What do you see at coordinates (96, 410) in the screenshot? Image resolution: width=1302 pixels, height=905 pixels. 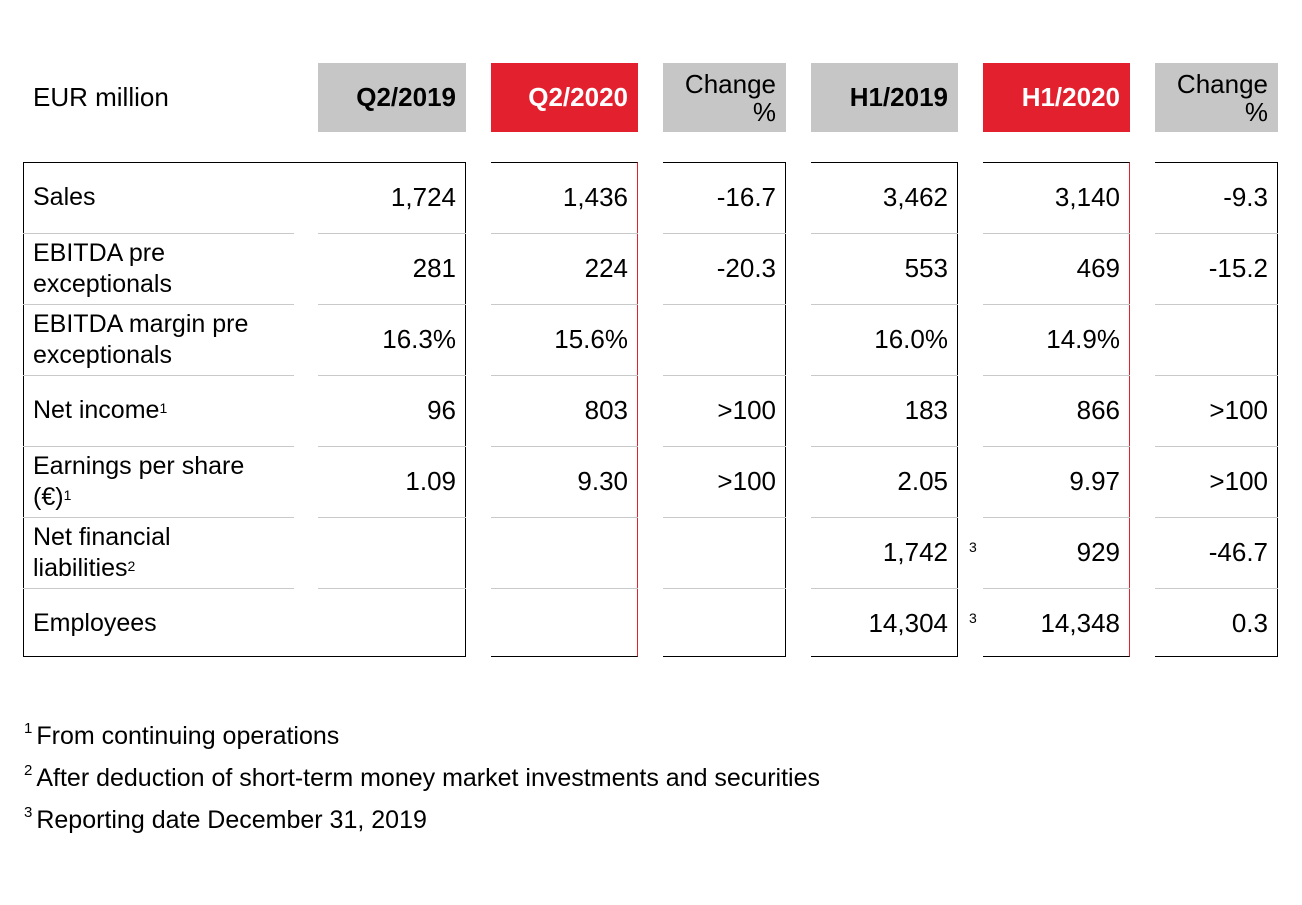 I see `row-label-line1: Net income` at bounding box center [96, 410].